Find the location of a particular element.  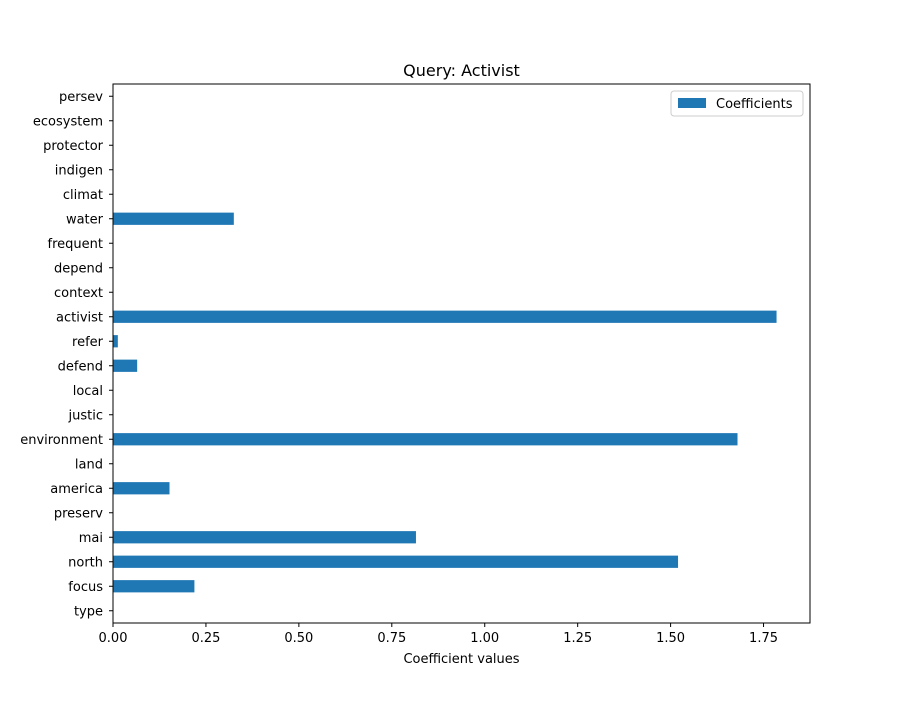

legend-swatch is located at coordinates (692, 103).